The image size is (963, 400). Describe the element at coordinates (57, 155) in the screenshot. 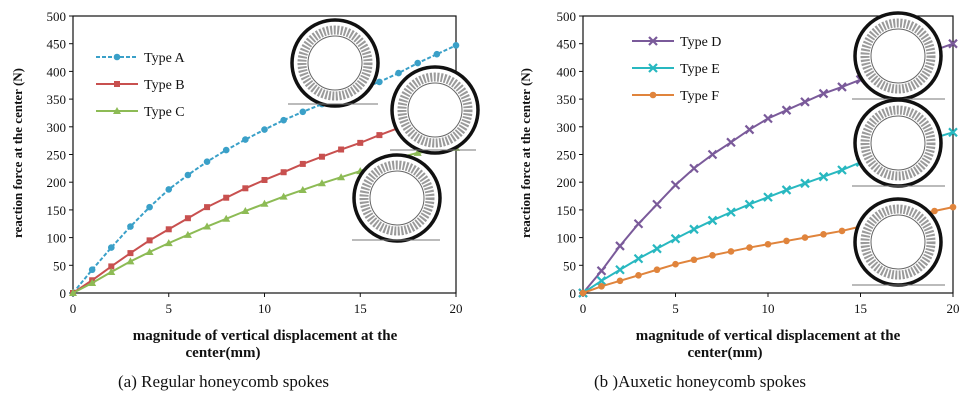

I see `y-tick-label: 250` at that location.